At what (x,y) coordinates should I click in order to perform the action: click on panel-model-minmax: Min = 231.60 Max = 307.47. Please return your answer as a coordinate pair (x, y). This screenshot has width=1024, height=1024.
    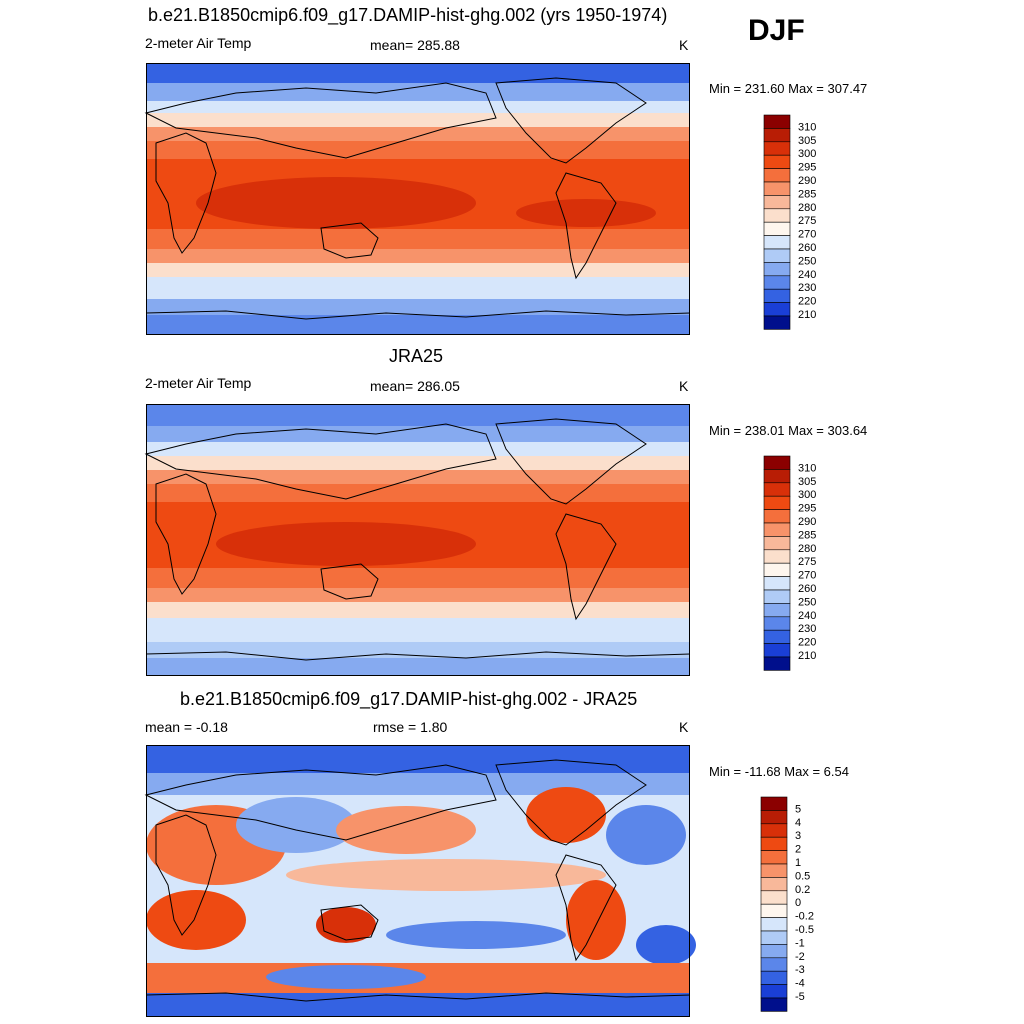
    Looking at the image, I should click on (788, 88).